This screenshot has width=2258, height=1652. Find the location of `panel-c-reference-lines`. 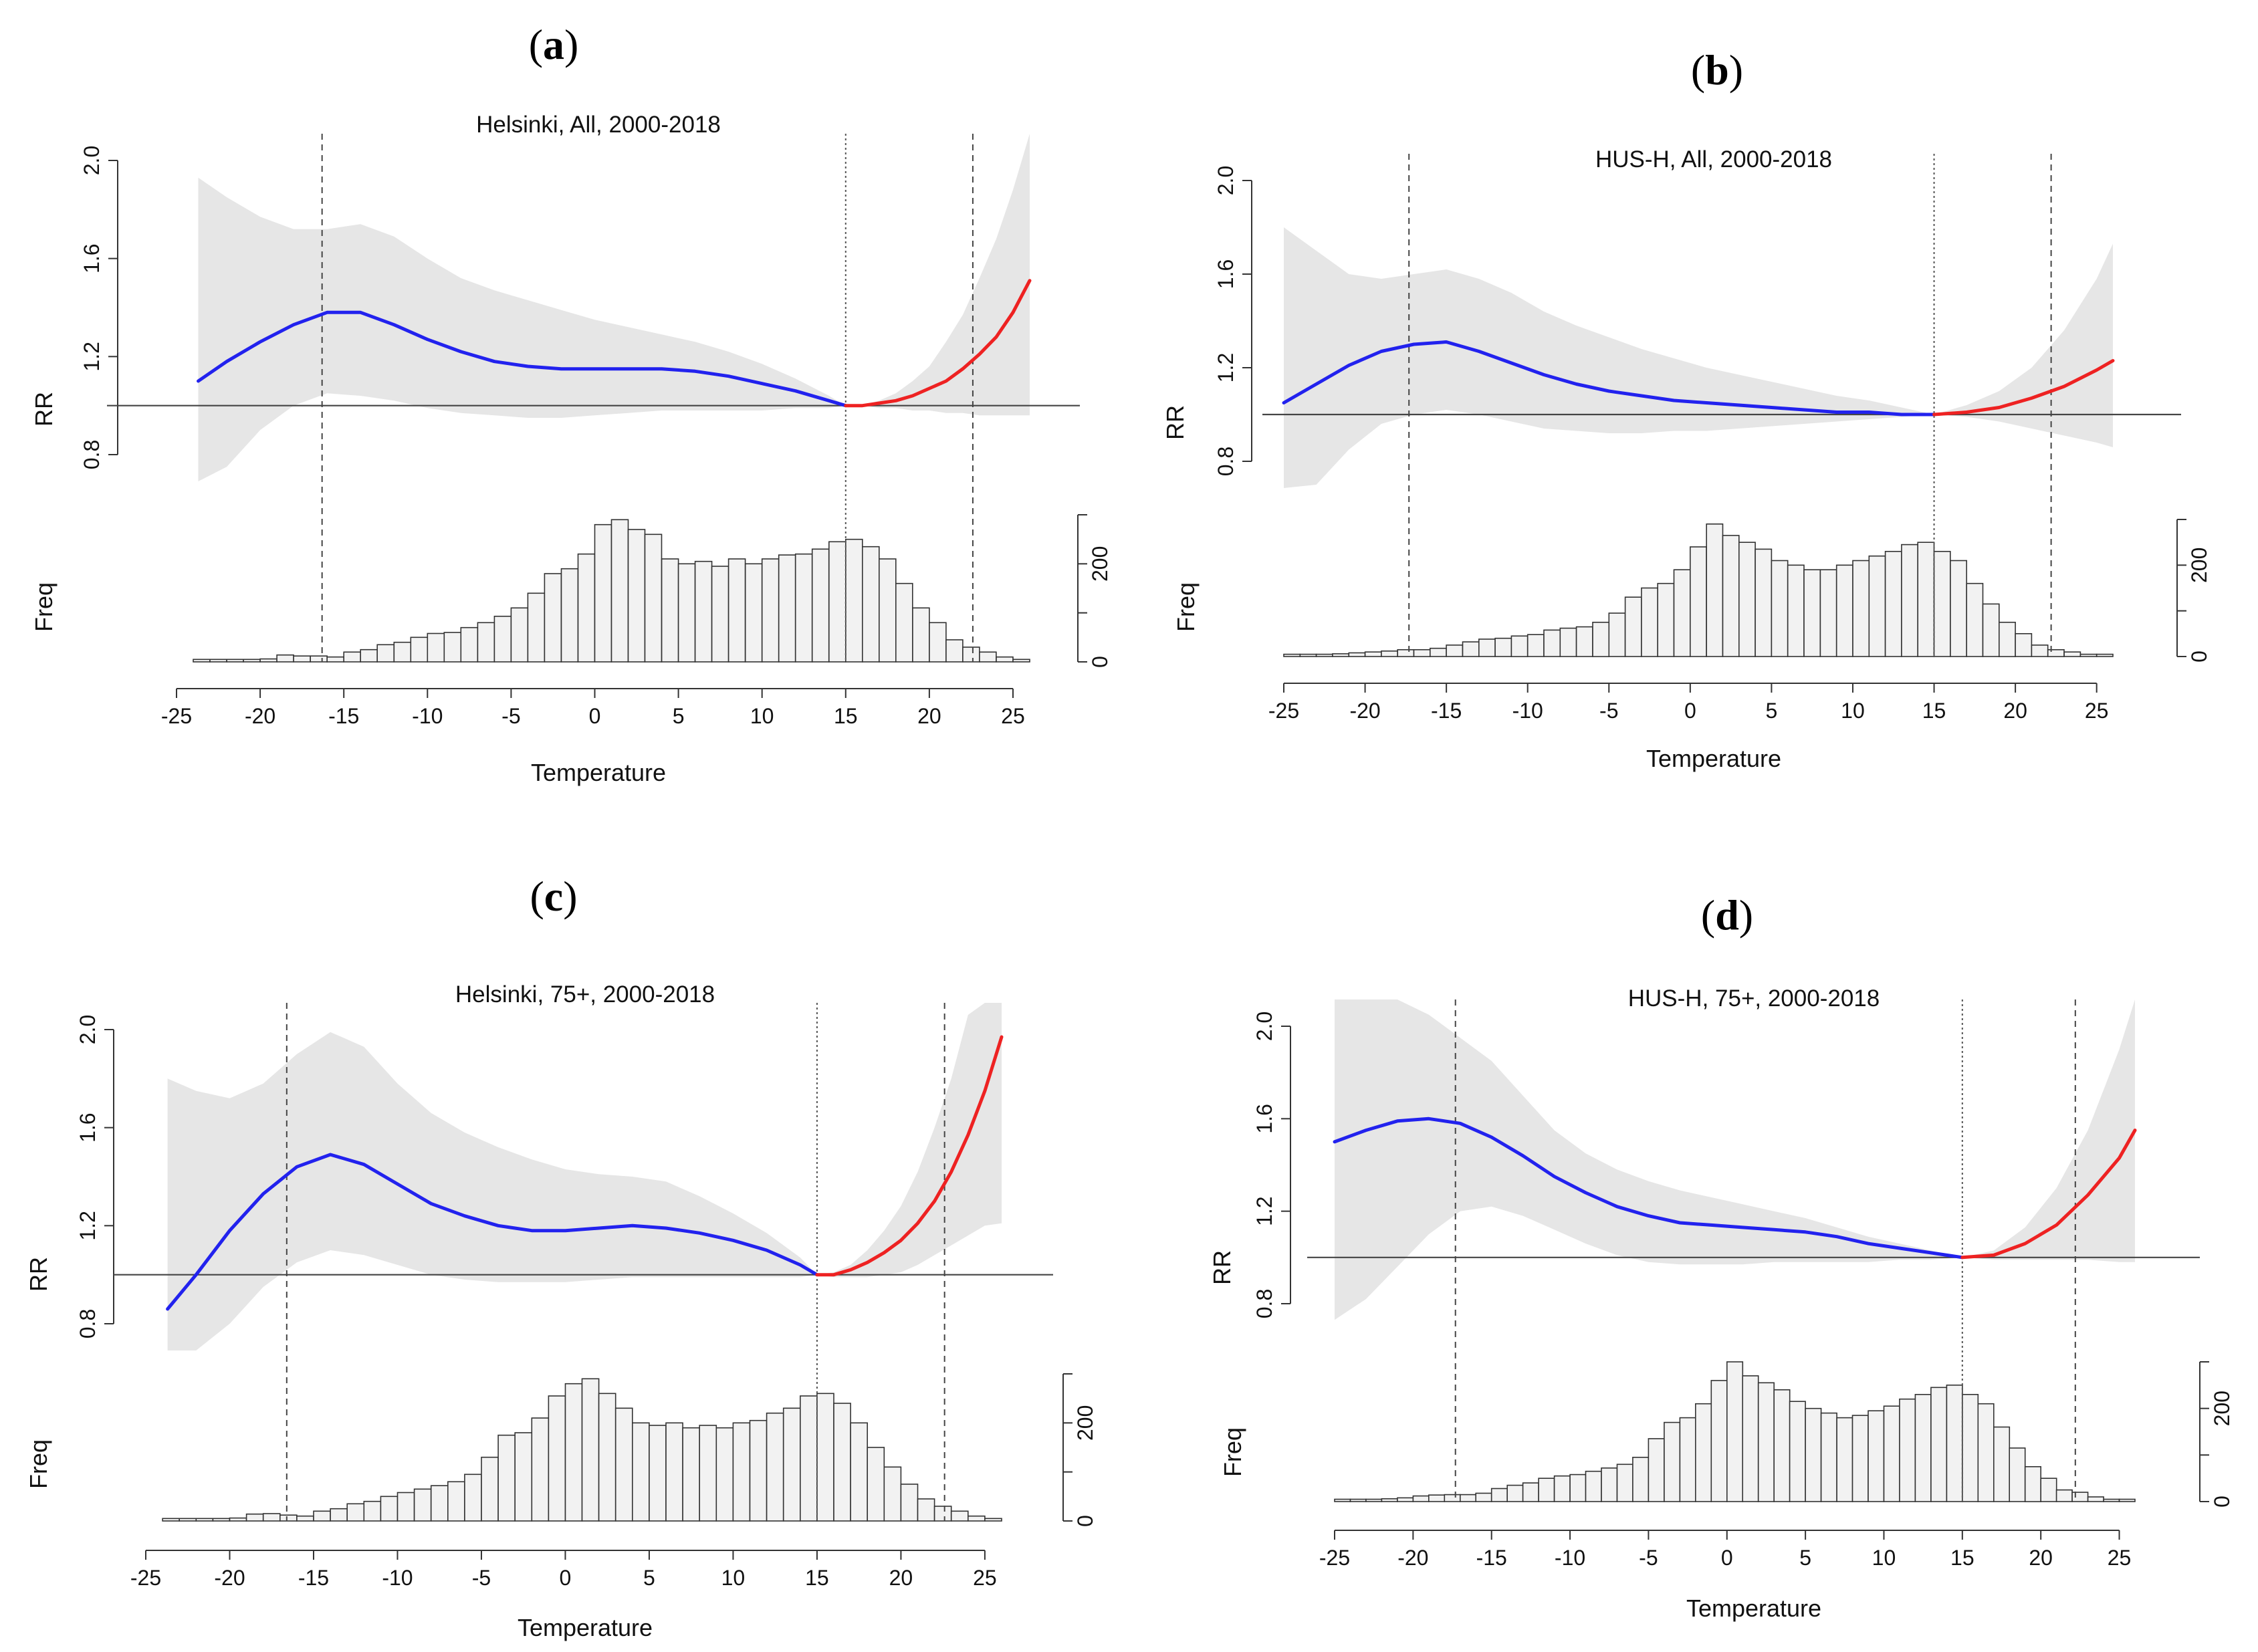

panel-c-reference-lines is located at coordinates (583, 1262).